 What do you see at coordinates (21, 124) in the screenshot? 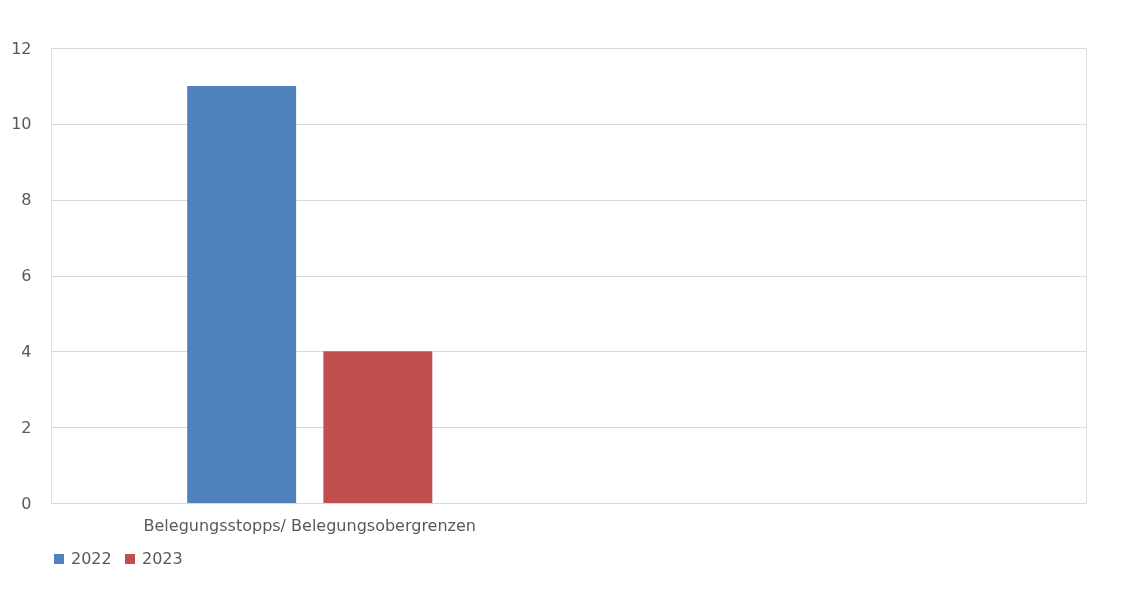
I see `y-tick-label: 10` at bounding box center [21, 124].